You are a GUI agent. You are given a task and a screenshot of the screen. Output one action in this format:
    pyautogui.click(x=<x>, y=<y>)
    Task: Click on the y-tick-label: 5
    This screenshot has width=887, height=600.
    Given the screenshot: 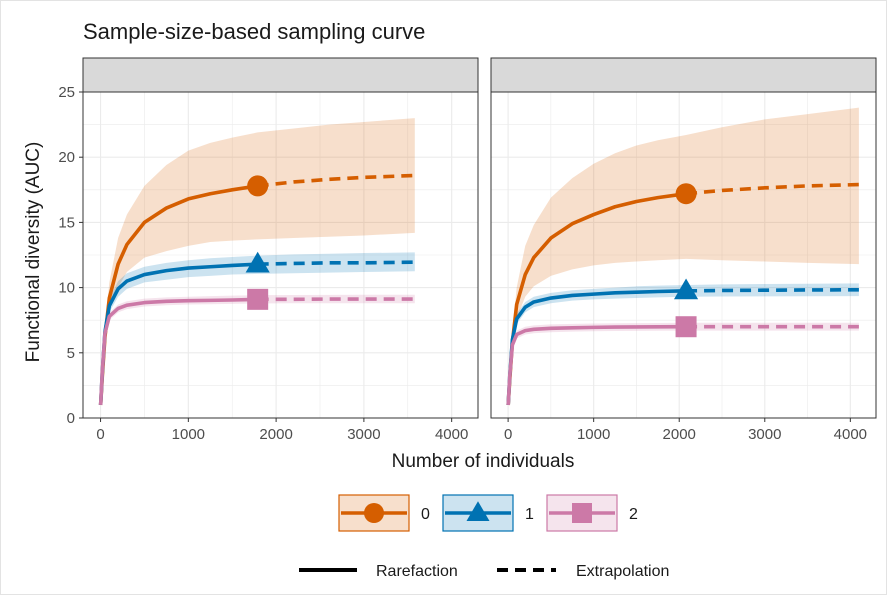 What is the action you would take?
    pyautogui.click(x=71, y=353)
    